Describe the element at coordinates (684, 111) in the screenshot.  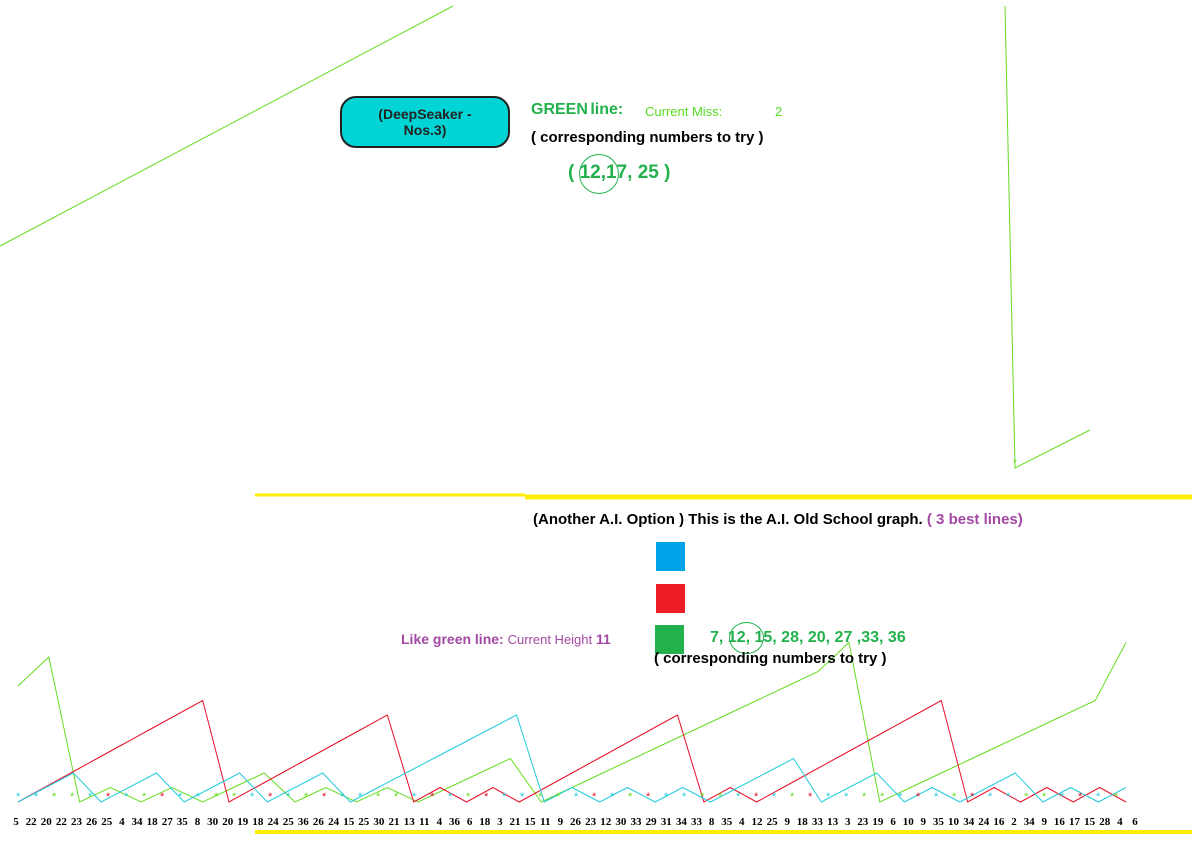
I see `current-miss-label: Current Miss:` at that location.